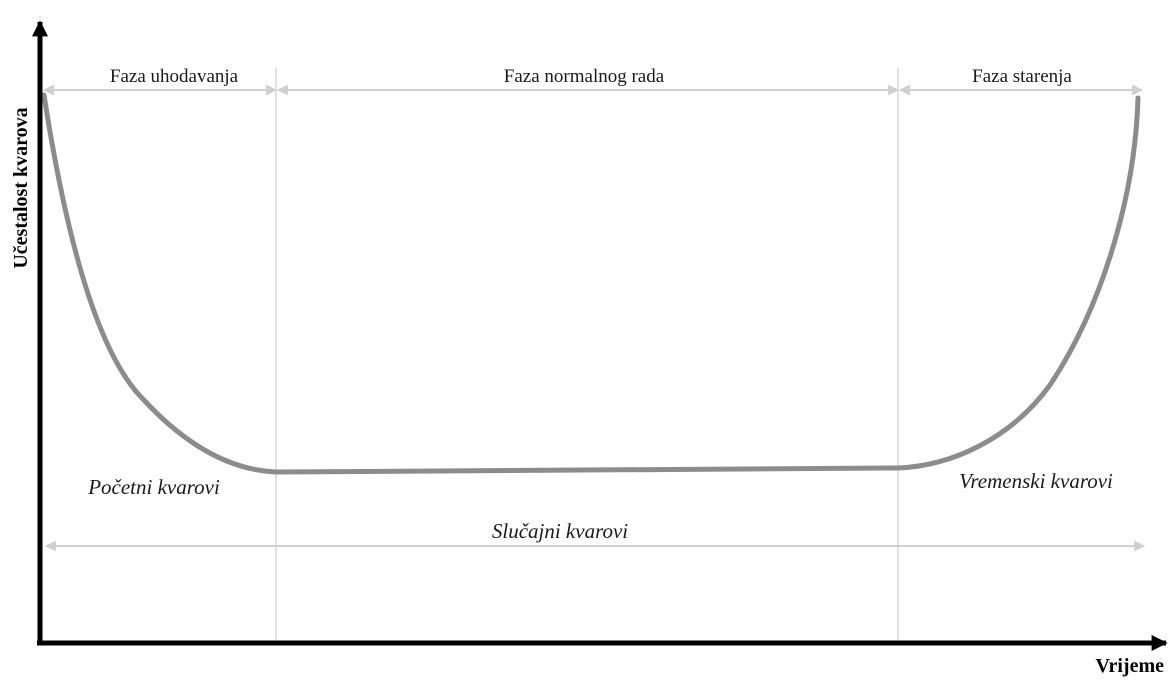 The image size is (1170, 680). I want to click on random-failures-label: Slučajni kvarovi, so click(560, 531).